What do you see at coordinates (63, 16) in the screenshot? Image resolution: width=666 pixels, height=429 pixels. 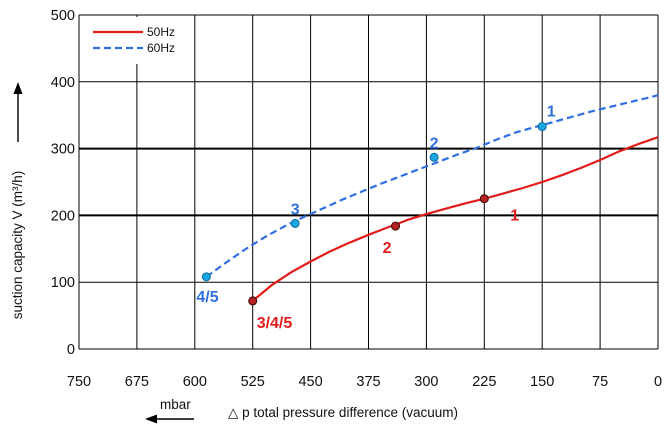 I see `y-tick-label: 500` at bounding box center [63, 16].